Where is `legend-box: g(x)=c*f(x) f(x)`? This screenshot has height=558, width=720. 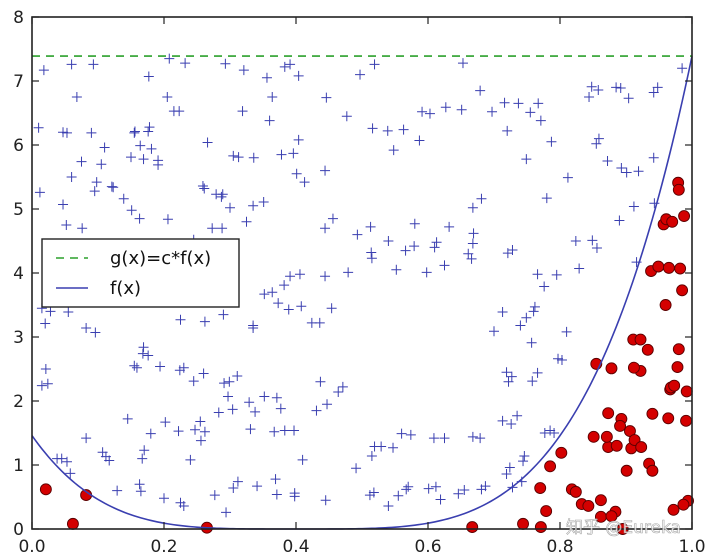 legend-box: g(x)=c*f(x) f(x) is located at coordinates (140, 273).